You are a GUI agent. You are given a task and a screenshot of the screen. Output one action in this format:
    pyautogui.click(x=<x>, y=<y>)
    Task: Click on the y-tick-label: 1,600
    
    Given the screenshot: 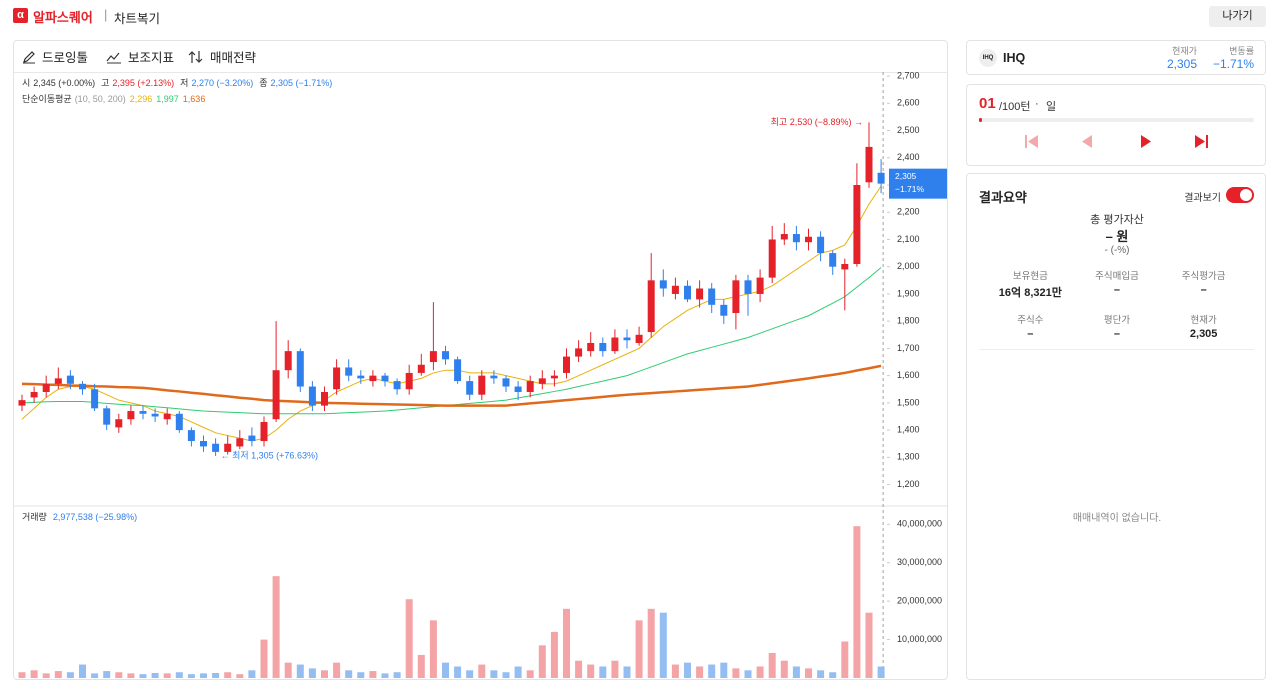 What is the action you would take?
    pyautogui.click(x=908, y=375)
    